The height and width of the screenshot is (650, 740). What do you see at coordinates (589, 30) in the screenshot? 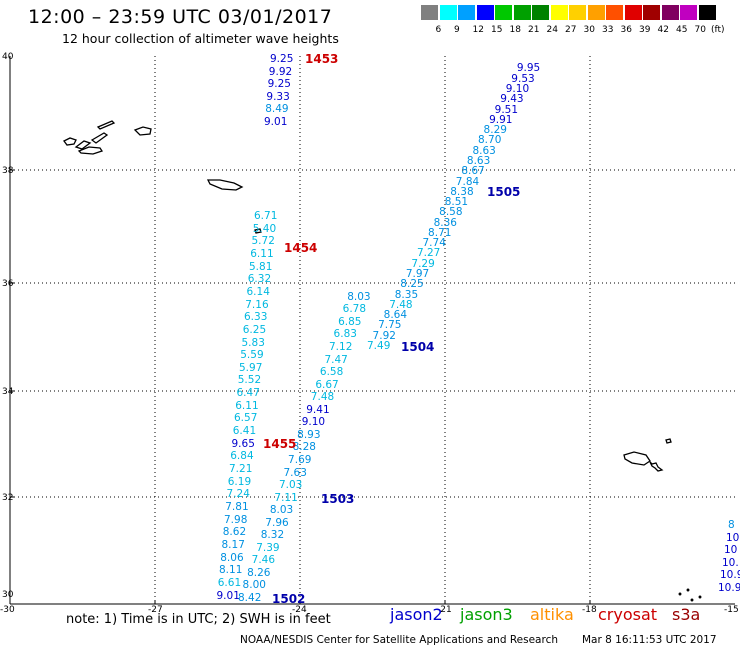
I see `legend-label: 30` at bounding box center [589, 30].